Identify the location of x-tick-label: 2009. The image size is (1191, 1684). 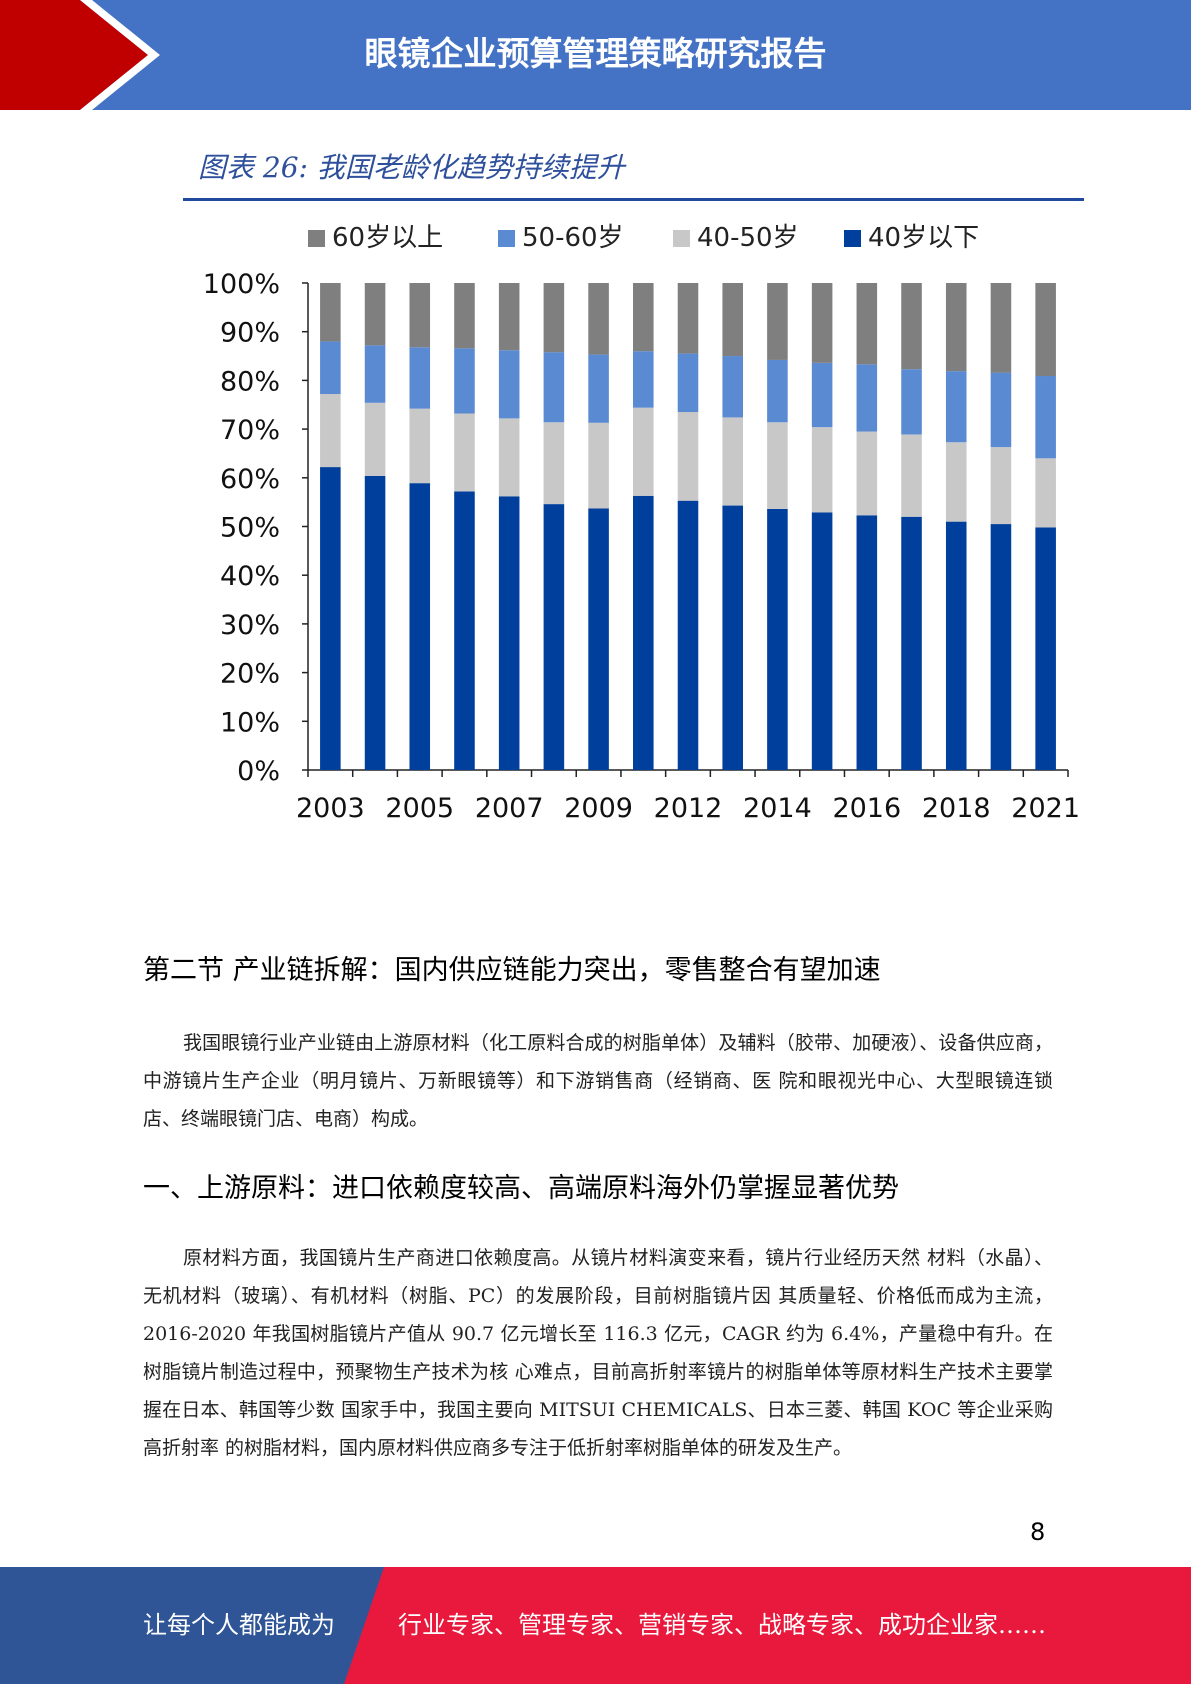
(598, 808).